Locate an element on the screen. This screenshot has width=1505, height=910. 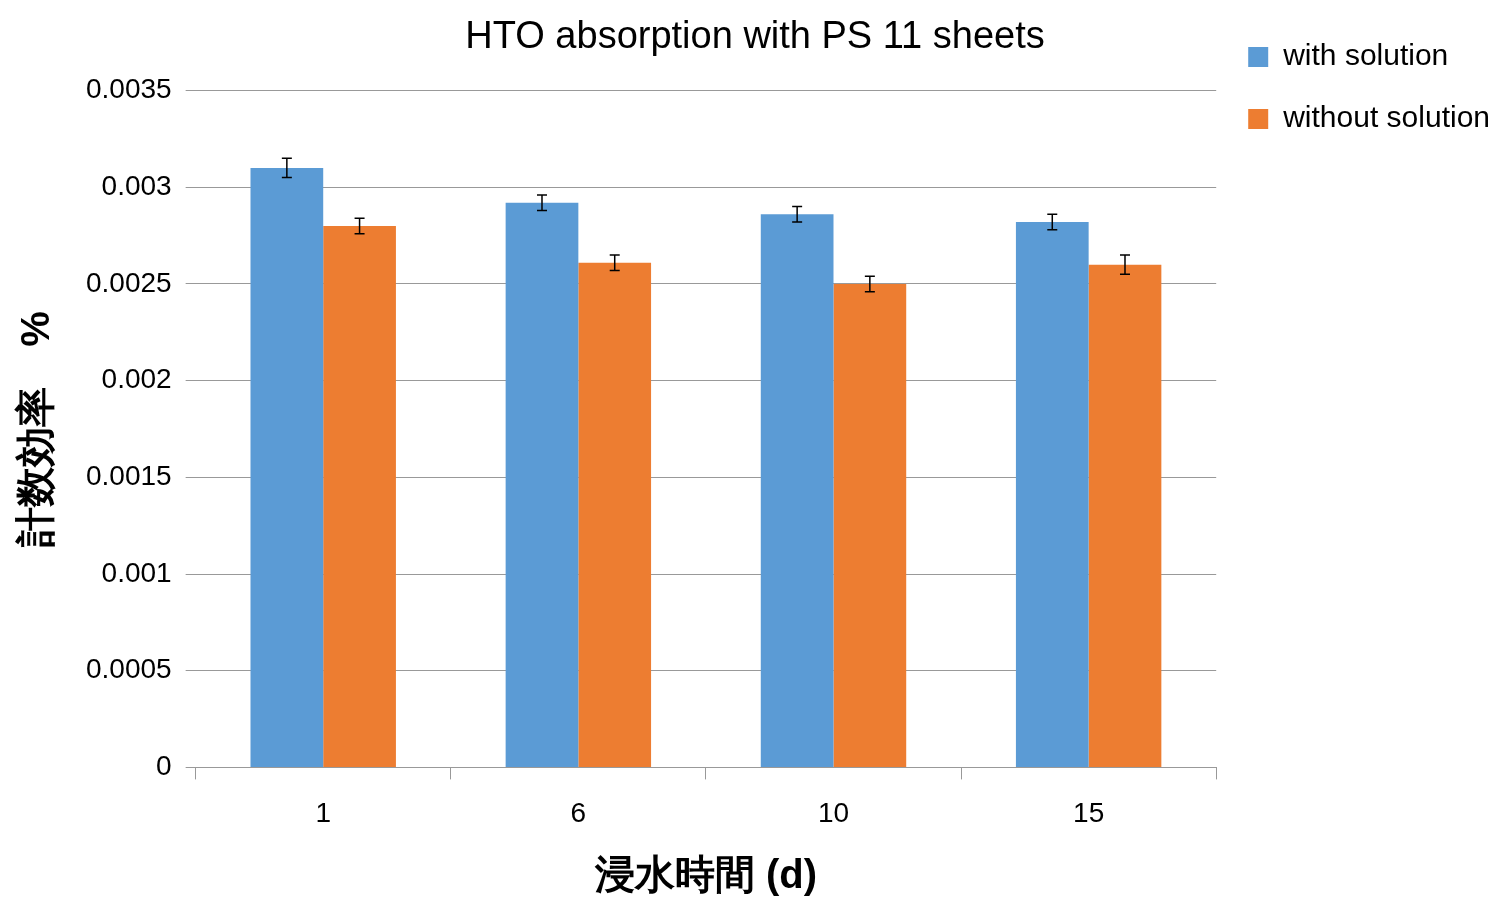
x-tick-label: 1 is located at coordinates (323, 812).